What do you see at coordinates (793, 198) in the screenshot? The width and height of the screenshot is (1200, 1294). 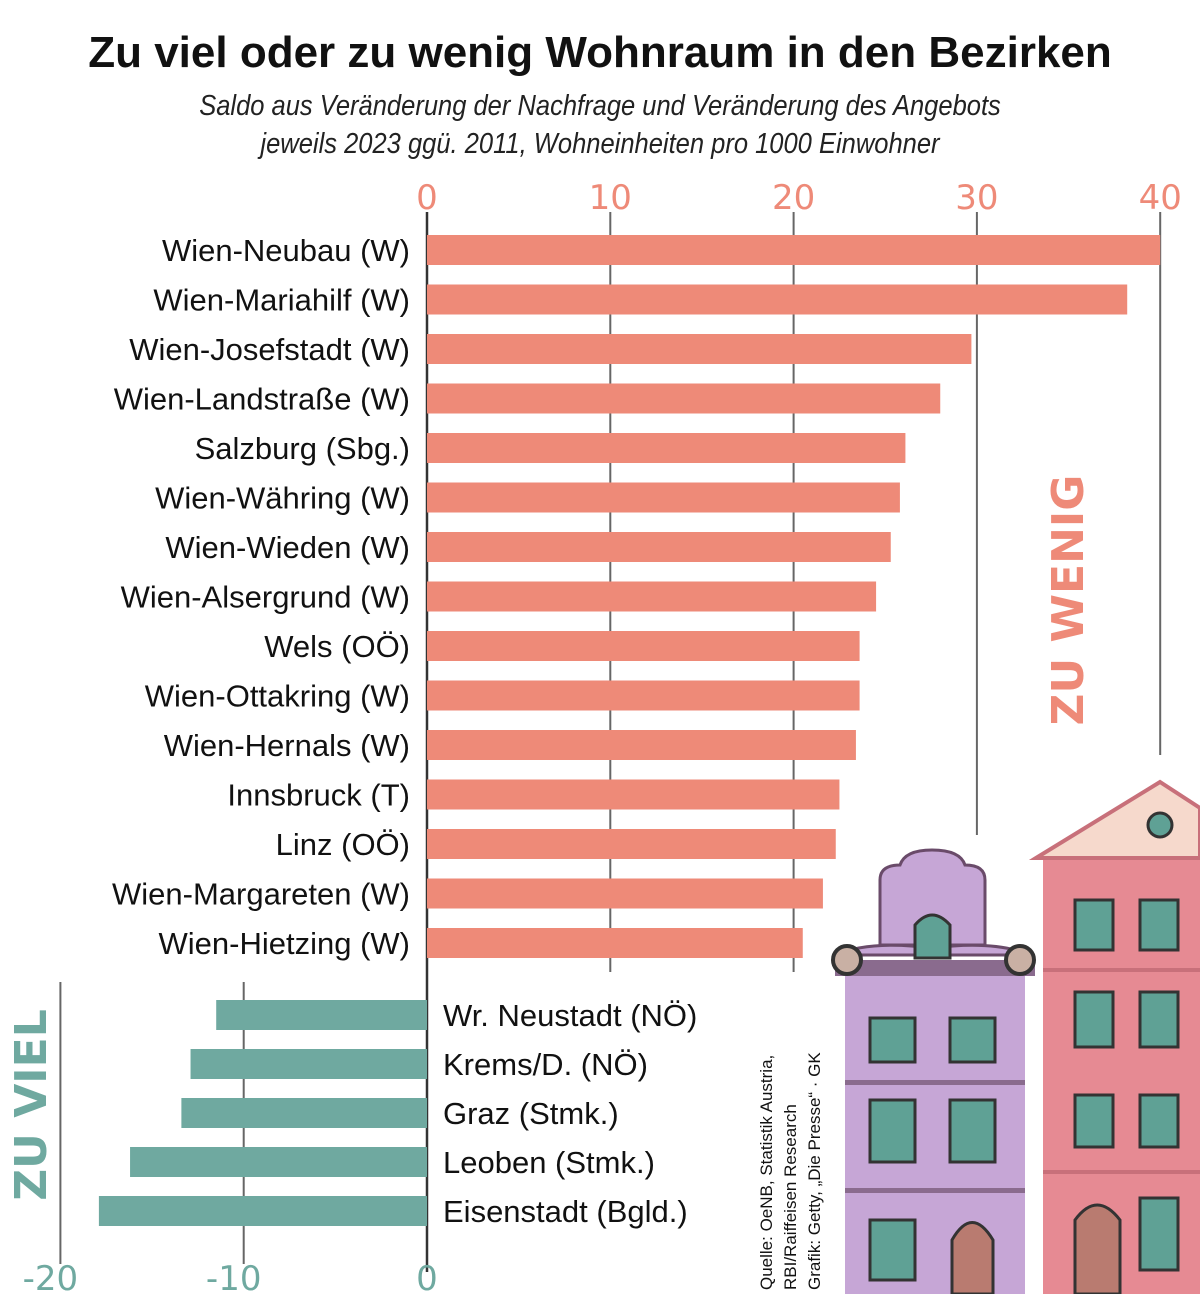 I see `x-tick-label-top: 20` at bounding box center [793, 198].